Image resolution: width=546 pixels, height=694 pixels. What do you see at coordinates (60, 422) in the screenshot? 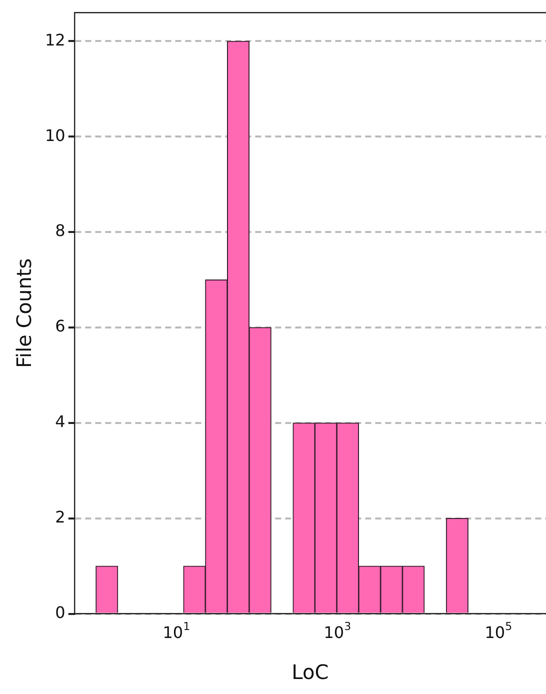
I see `y-tick-label: 4` at bounding box center [60, 422].